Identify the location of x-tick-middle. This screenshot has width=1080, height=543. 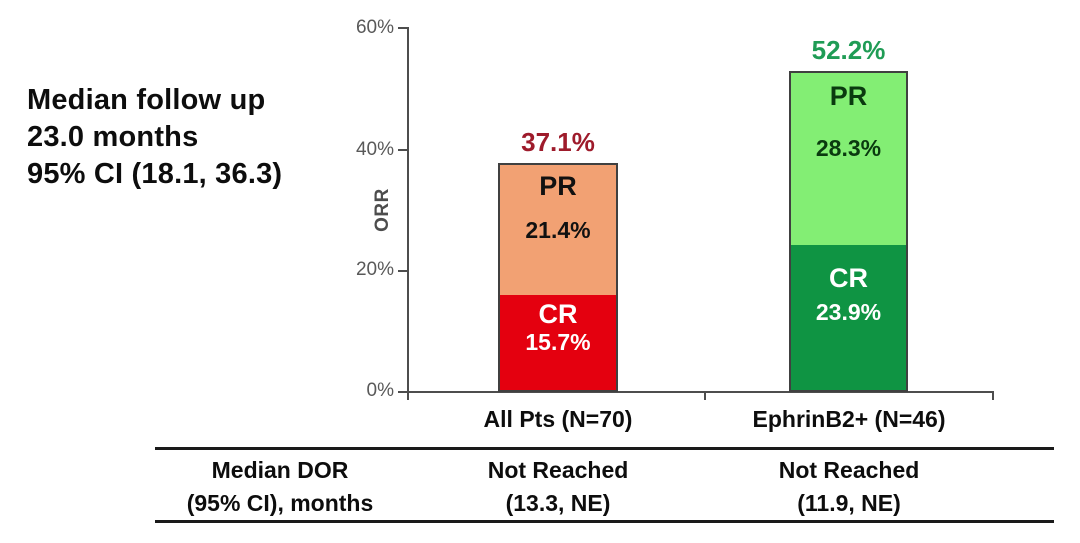
(705, 395).